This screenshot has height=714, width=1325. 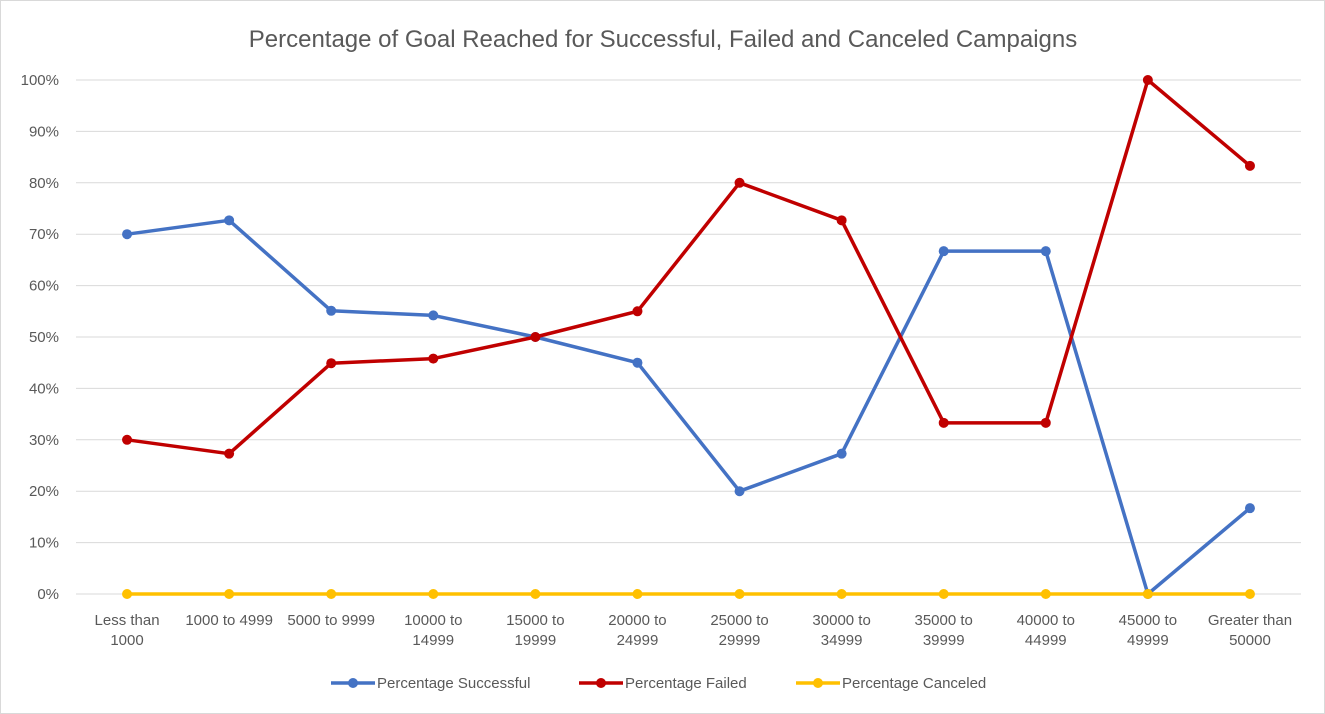 I want to click on x-tick-label: 35000 to 39999, so click(x=944, y=630).